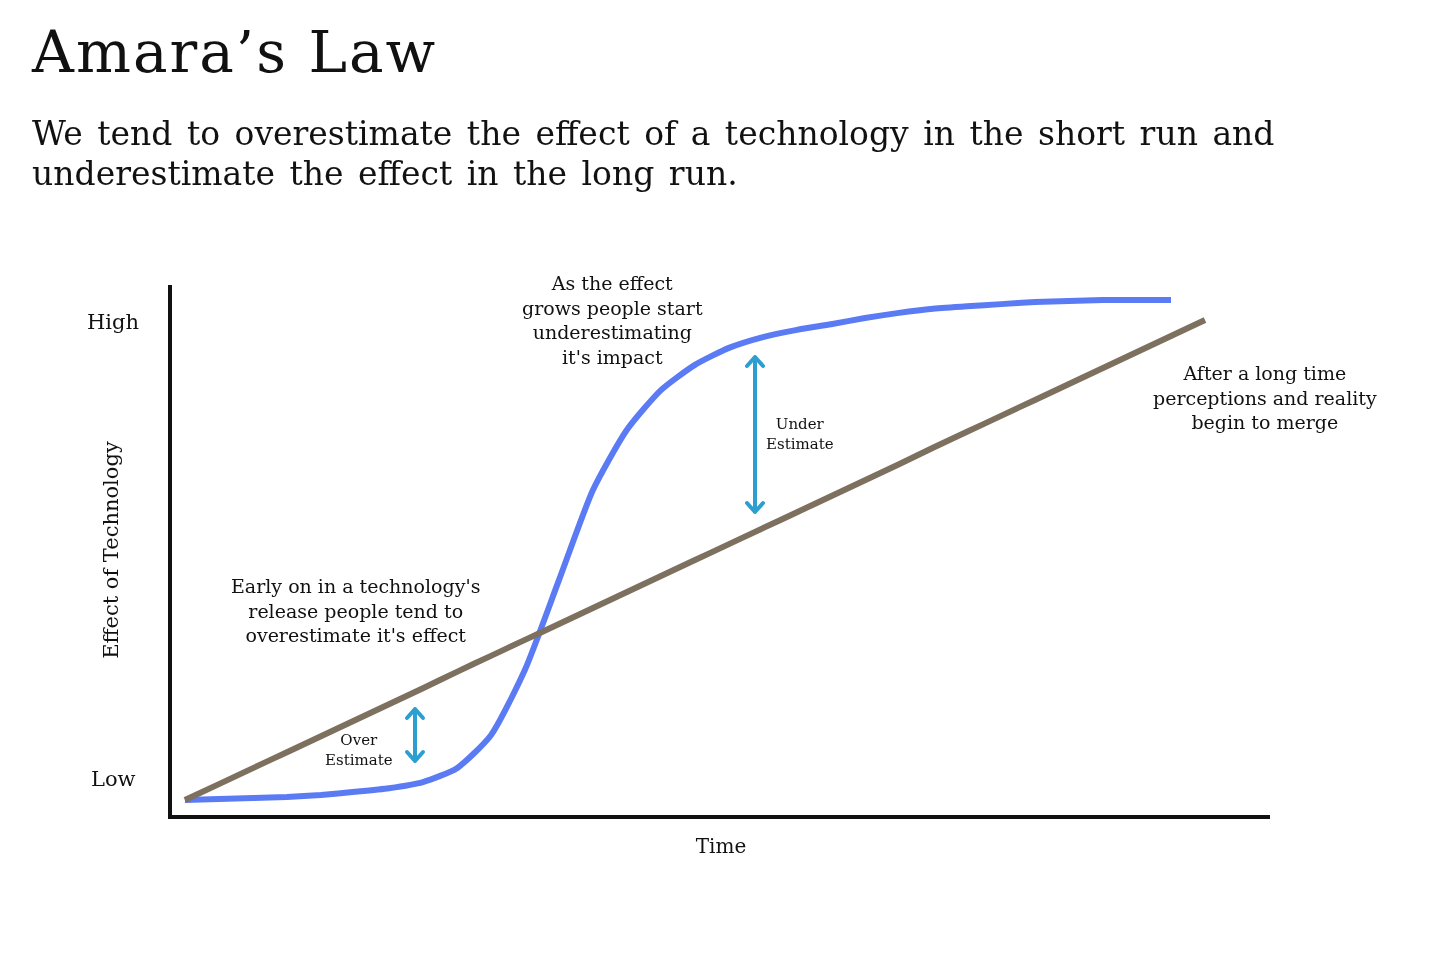  I want to click on annotation: Under Estimate, so click(800, 434).